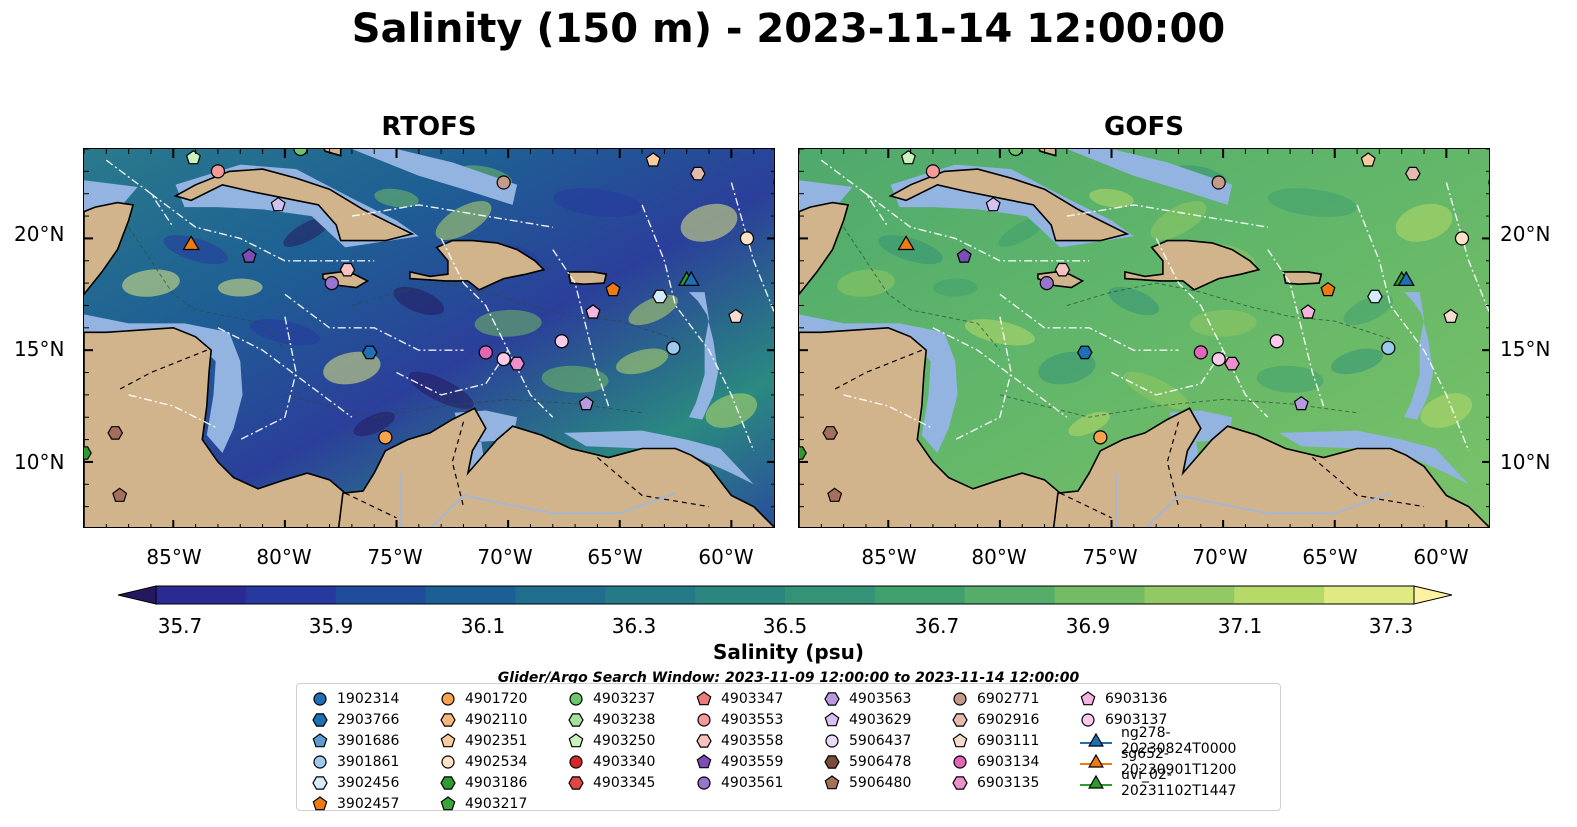 The width and height of the screenshot is (1577, 827). What do you see at coordinates (995, 698) in the screenshot?
I see `legend-item: 6902771` at bounding box center [995, 698].